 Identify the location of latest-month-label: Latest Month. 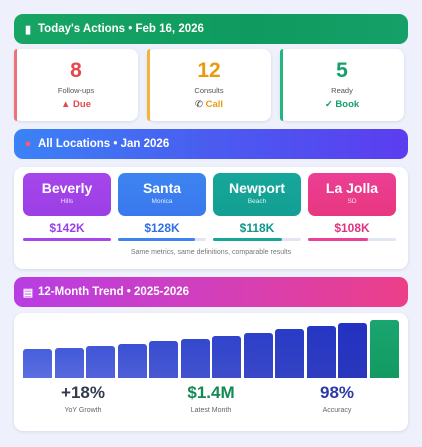
(211, 410).